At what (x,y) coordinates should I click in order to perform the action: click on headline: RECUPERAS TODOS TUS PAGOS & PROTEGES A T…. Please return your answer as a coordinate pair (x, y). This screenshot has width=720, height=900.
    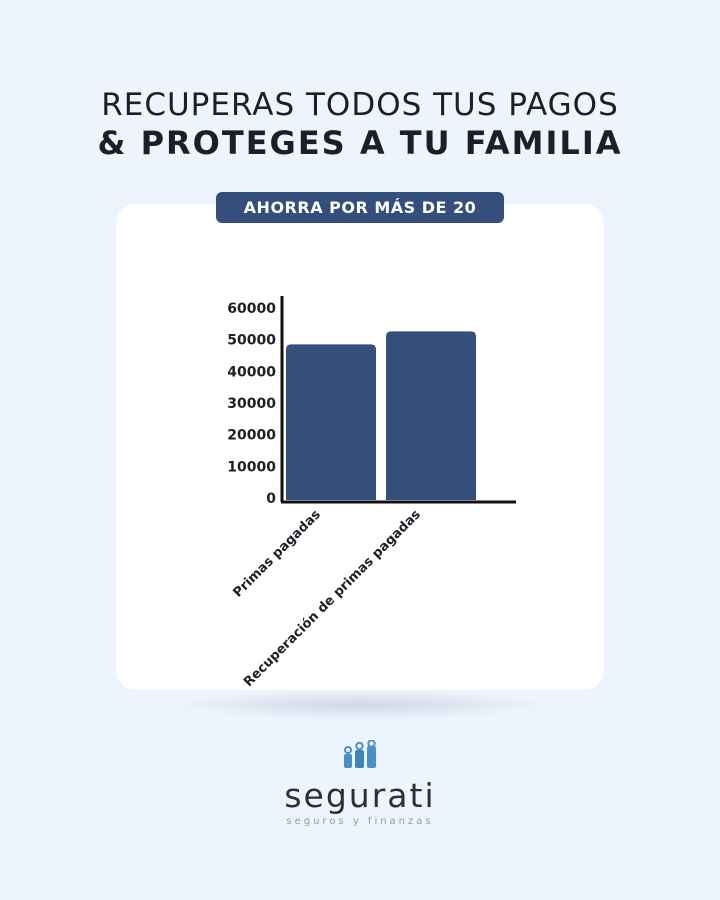
    Looking at the image, I should click on (360, 124).